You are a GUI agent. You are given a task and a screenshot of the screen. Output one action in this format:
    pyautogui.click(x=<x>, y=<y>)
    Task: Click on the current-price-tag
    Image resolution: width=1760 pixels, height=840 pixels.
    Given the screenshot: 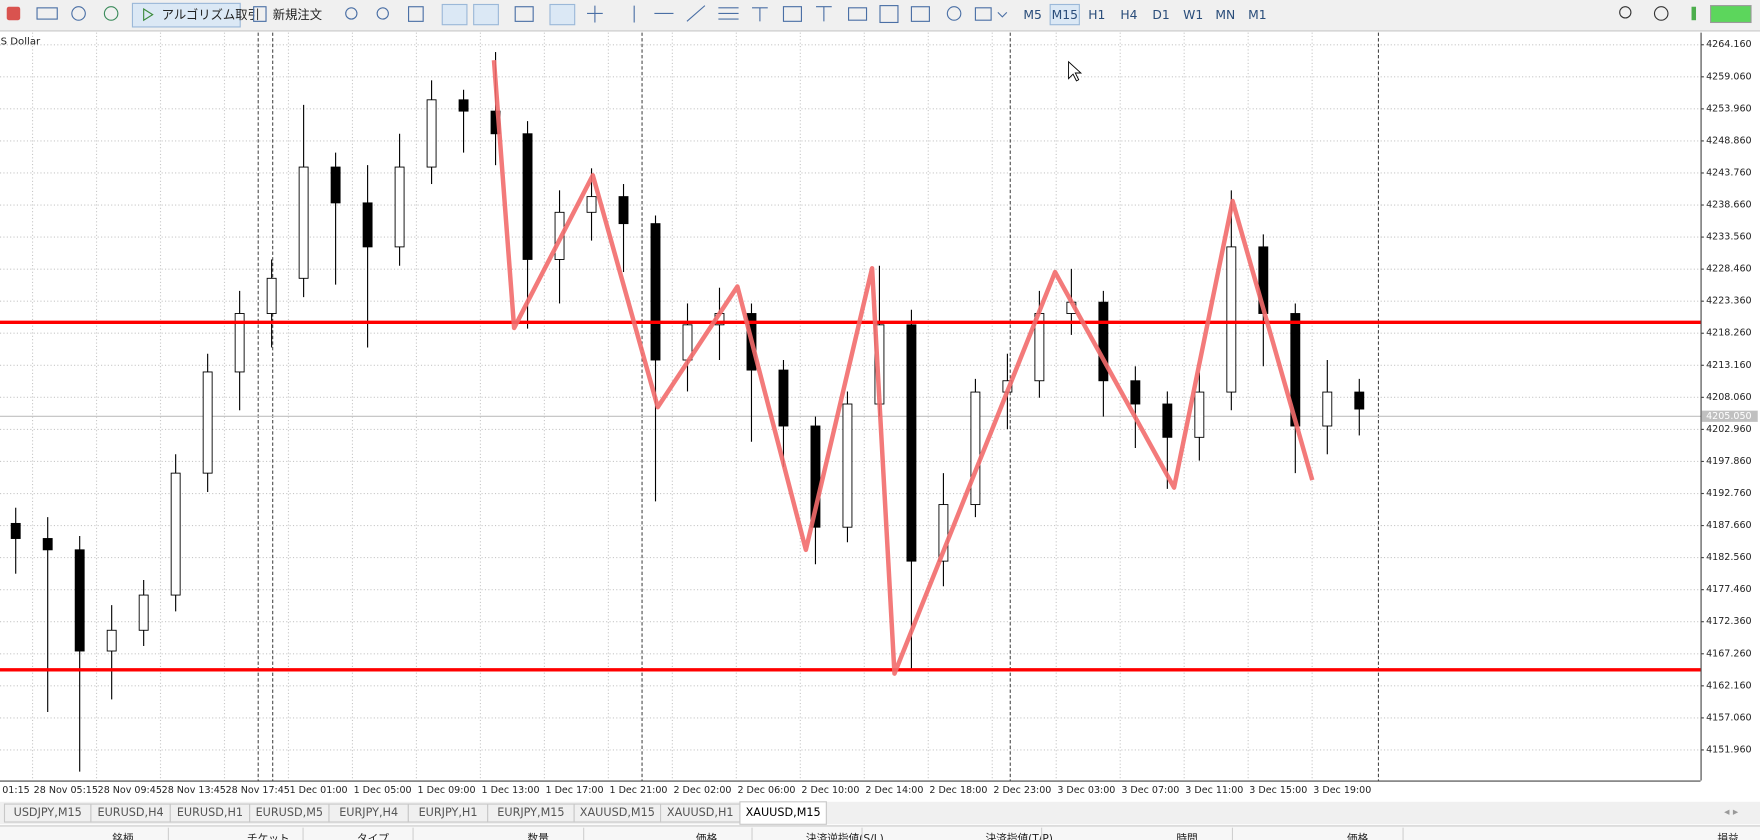 What is the action you would take?
    pyautogui.click(x=1729, y=416)
    